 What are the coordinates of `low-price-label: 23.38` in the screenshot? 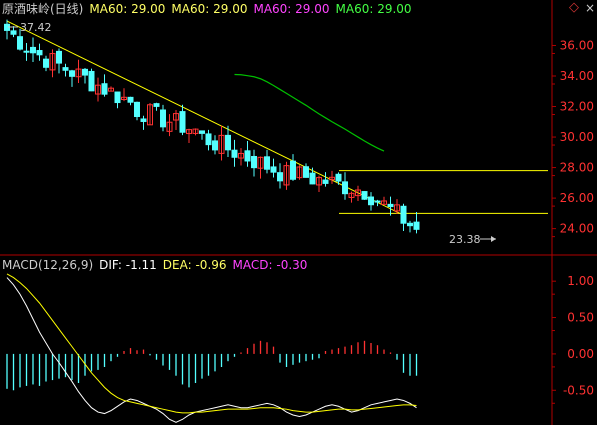 It's located at (465, 239).